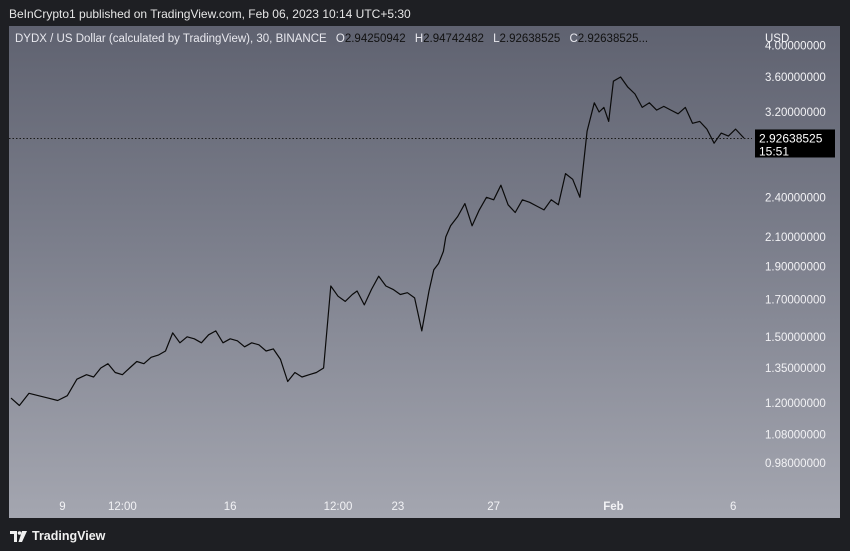 This screenshot has height=551, width=850. I want to click on countdown-timer: 15:51, so click(774, 151).